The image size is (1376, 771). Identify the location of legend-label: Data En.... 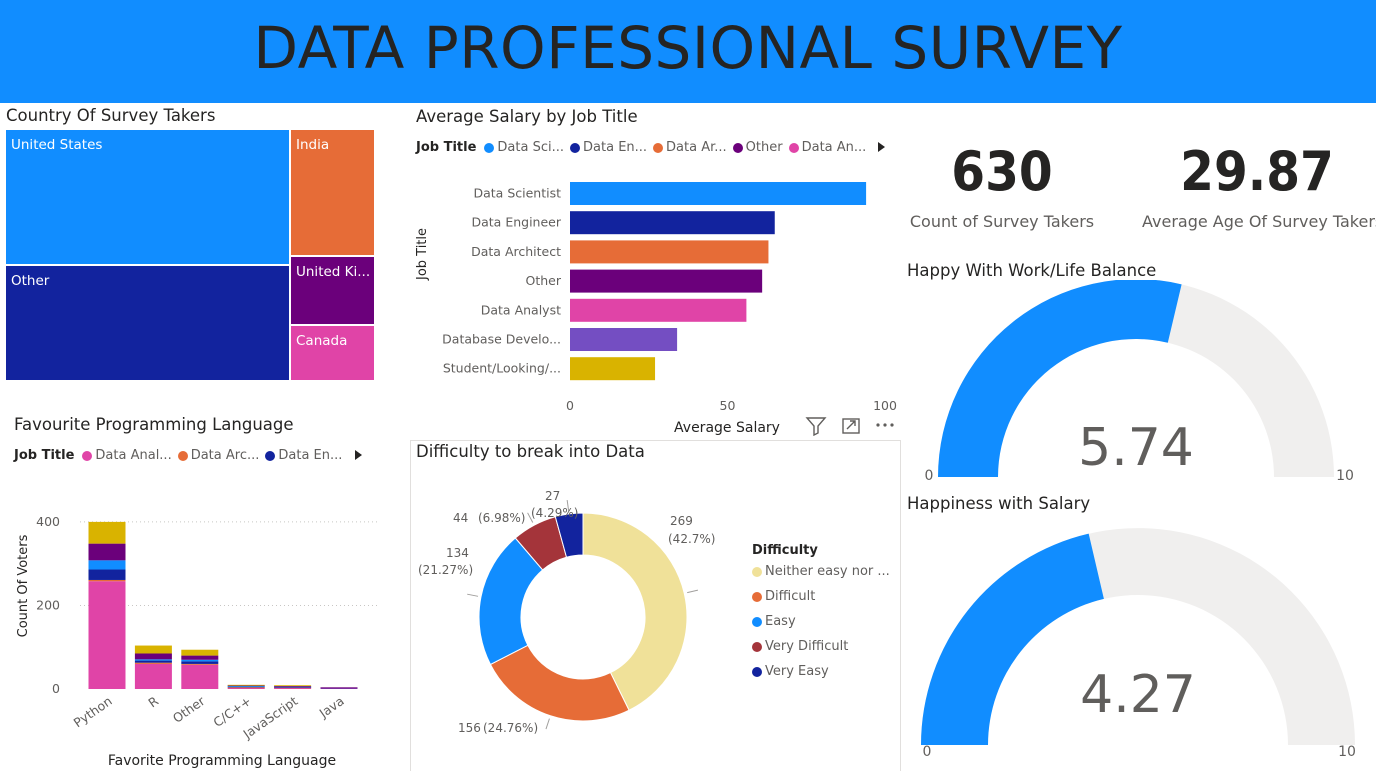
(310, 455).